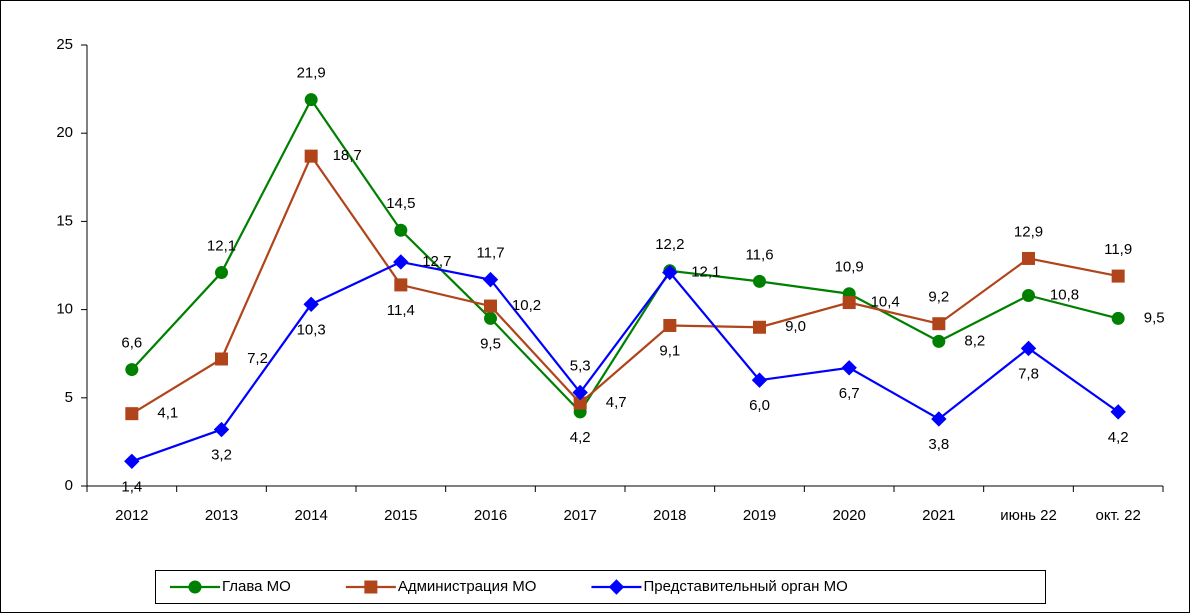 This screenshot has height=613, width=1190. I want to click on data-label: 10,4, so click(885, 302).